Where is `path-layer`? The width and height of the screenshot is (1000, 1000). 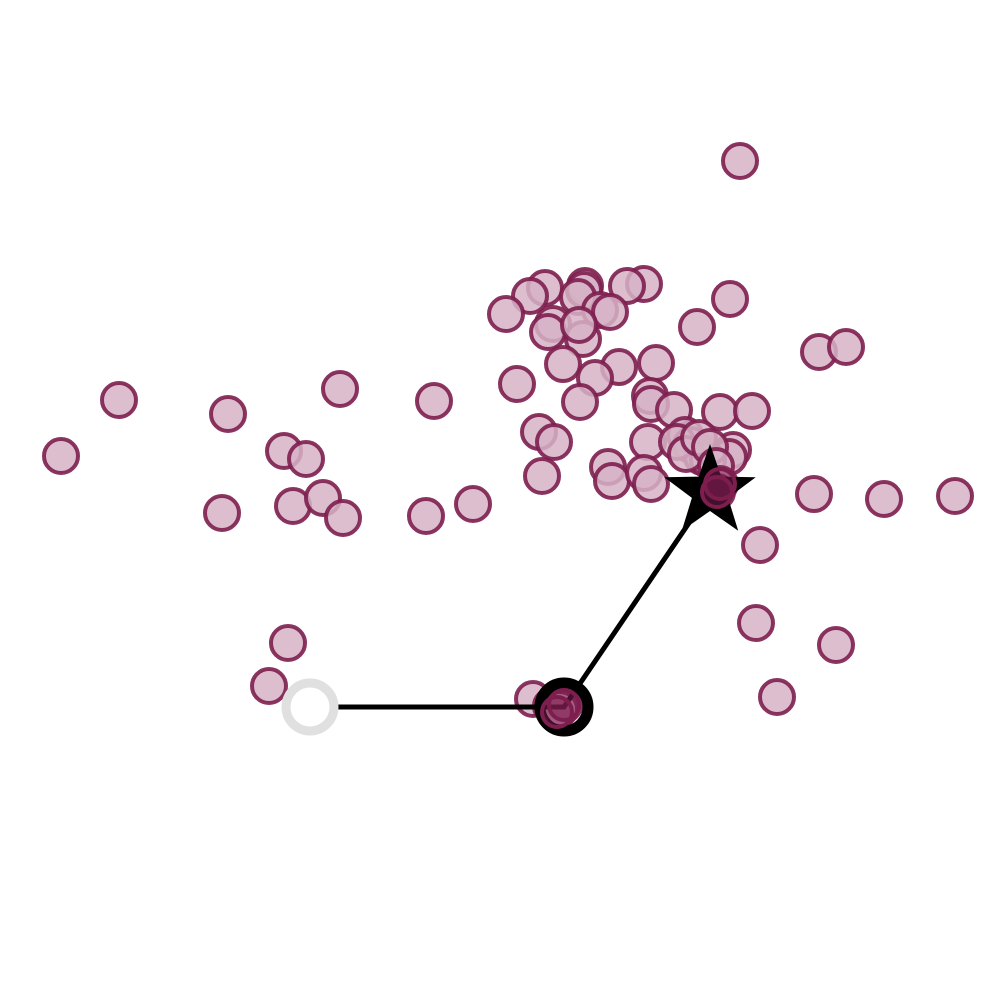 path-layer is located at coordinates (511, 600).